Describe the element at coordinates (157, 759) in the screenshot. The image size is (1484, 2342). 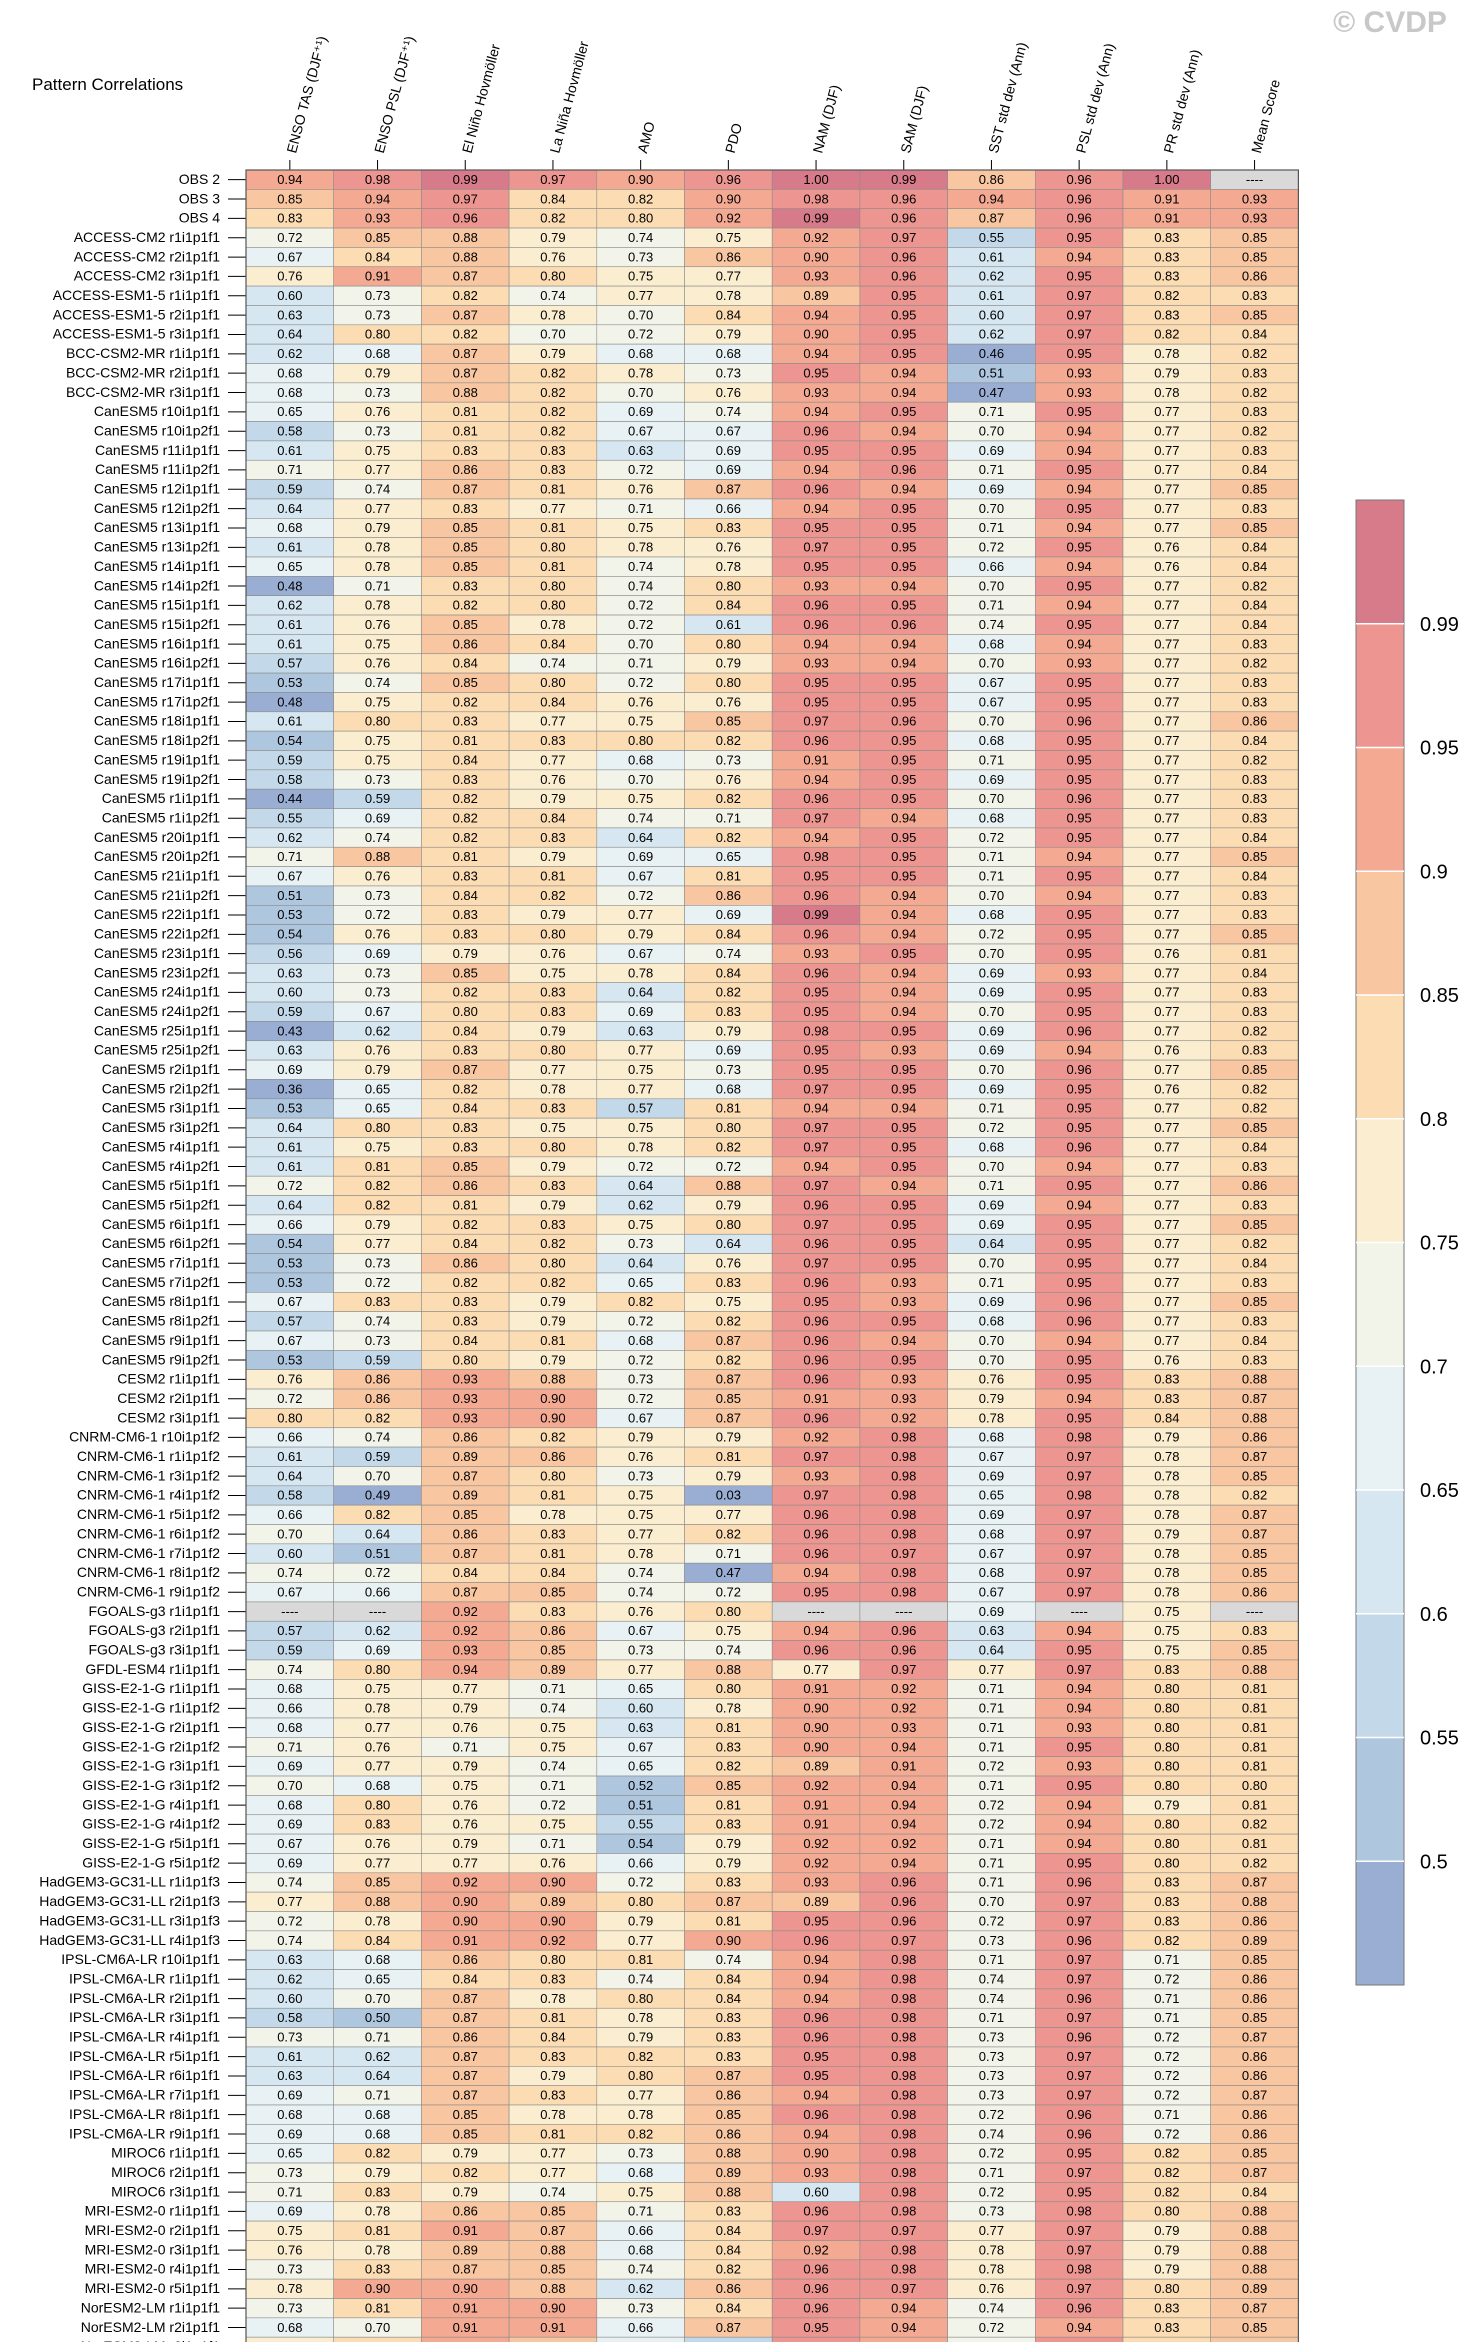
I see `row-label: CanESM5 r19i1p1f1` at that location.